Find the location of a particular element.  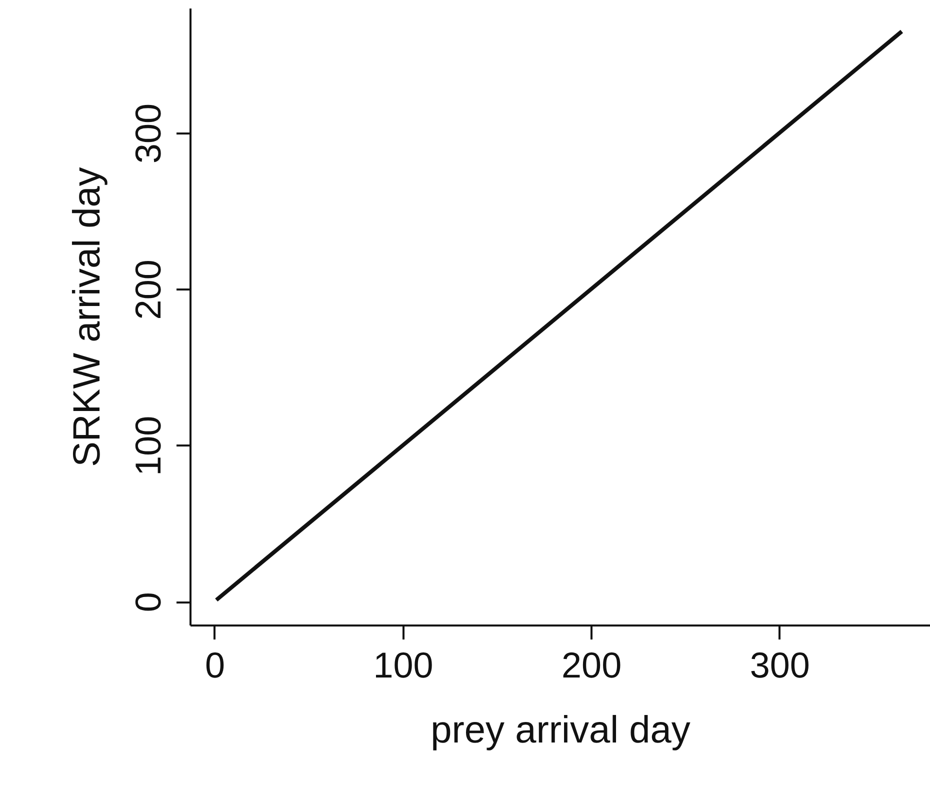

x-tick-label: 300 is located at coordinates (780, 665).